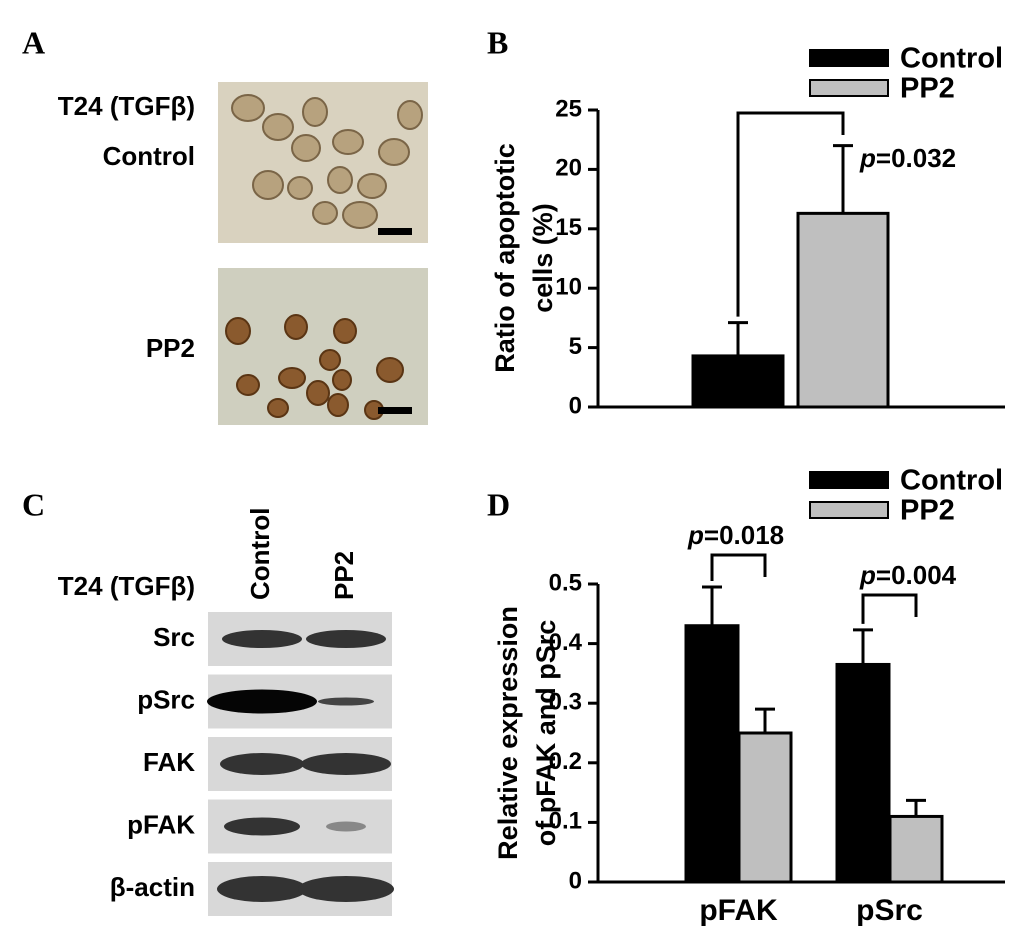 Image resolution: width=1033 pixels, height=946 pixels. Describe the element at coordinates (565, 761) in the screenshot. I see `y-tick-label: 0.2` at that location.